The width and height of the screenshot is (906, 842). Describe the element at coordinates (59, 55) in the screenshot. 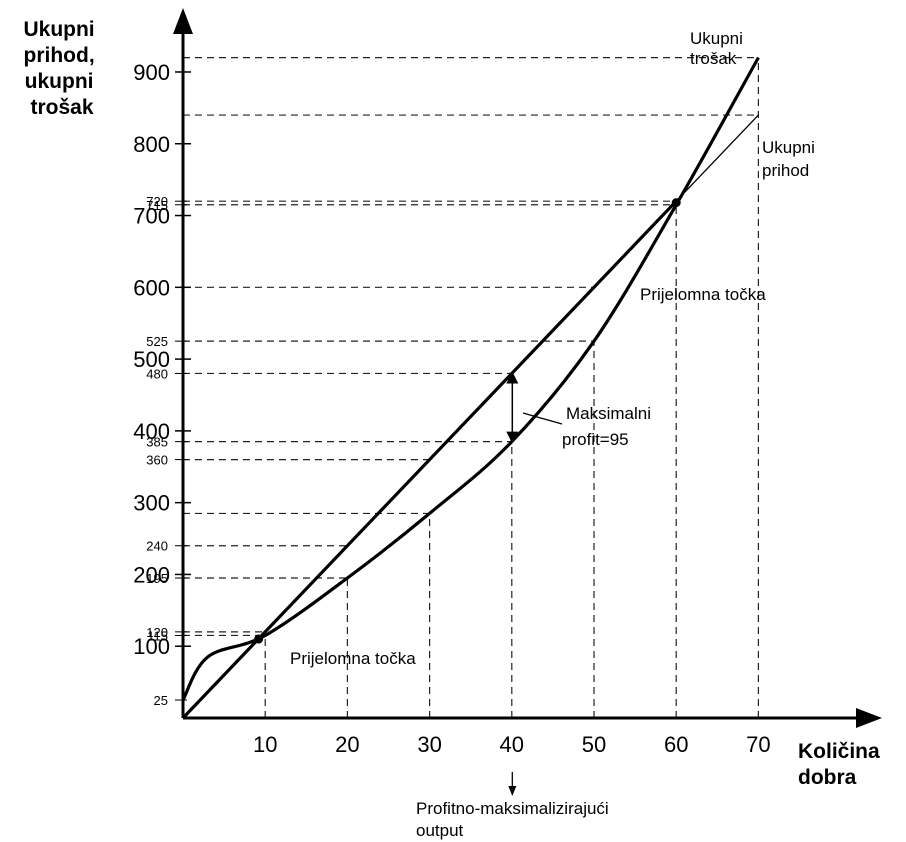

I see `y-axis-label-line-2: prihod,` at that location.